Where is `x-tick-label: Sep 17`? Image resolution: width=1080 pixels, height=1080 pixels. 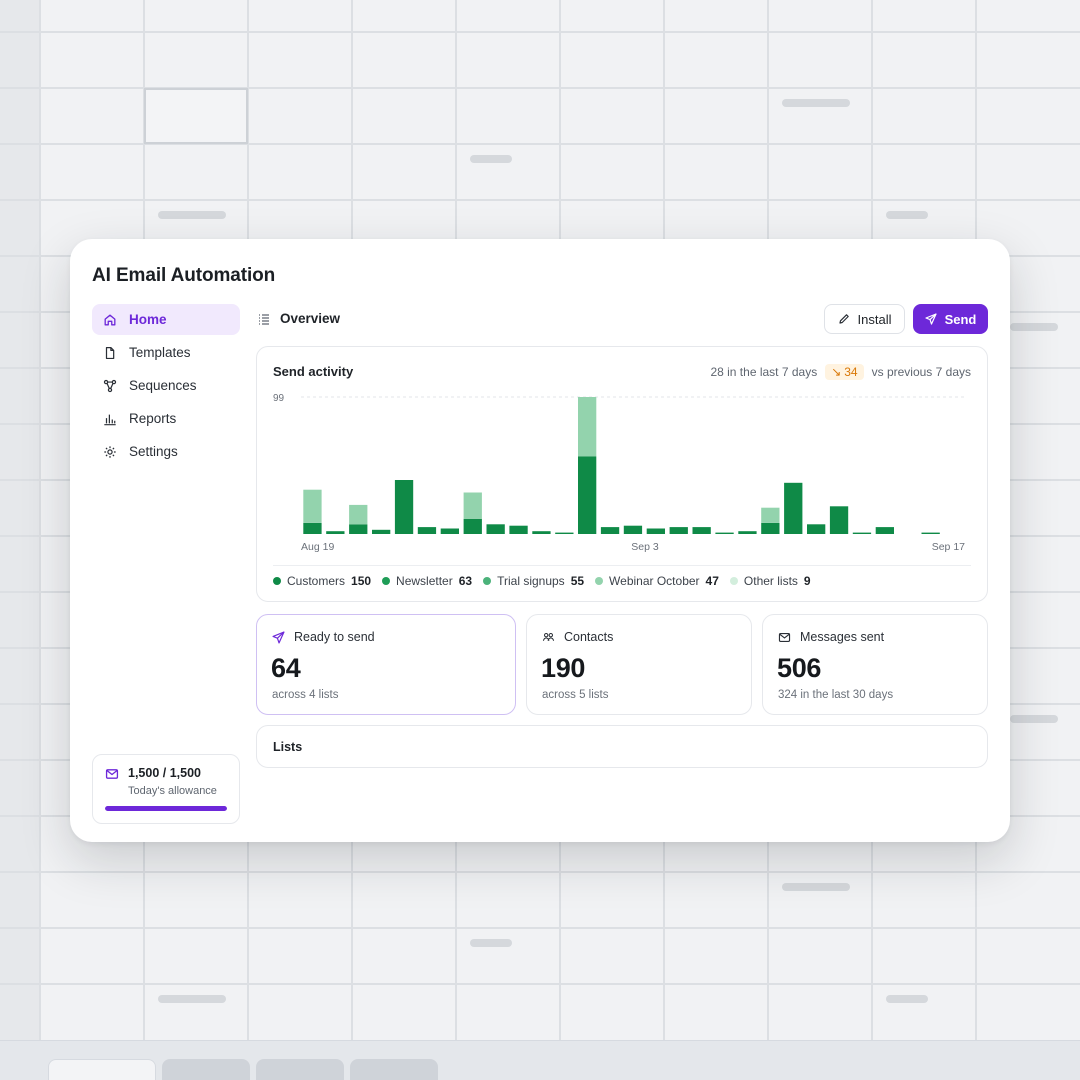 x-tick-label: Sep 17 is located at coordinates (948, 547).